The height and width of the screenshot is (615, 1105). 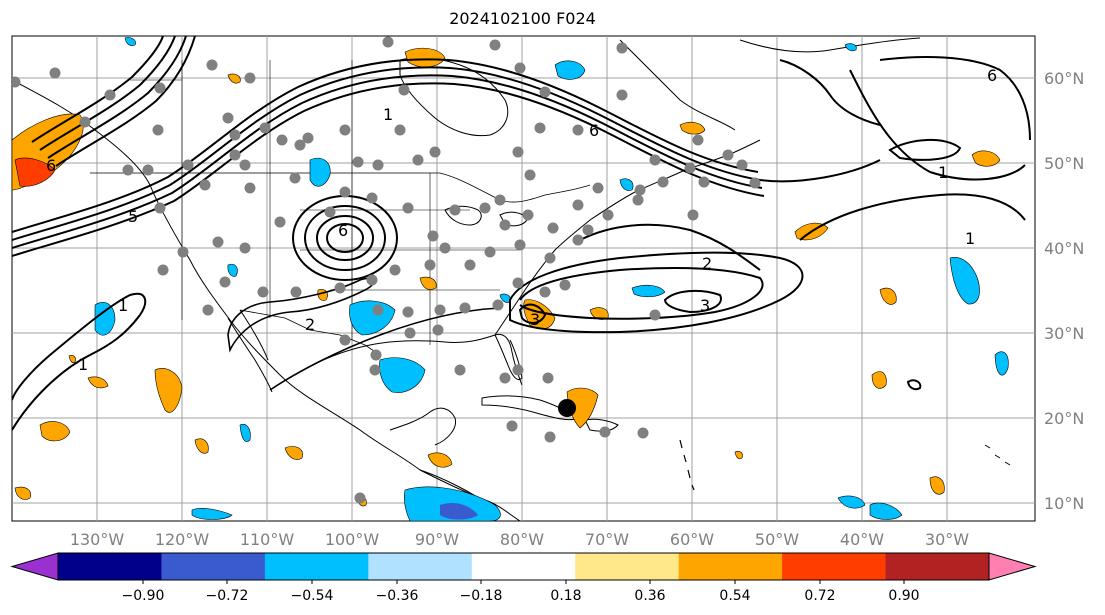 I want to click on lon-label: 30°W, so click(x=947, y=539).